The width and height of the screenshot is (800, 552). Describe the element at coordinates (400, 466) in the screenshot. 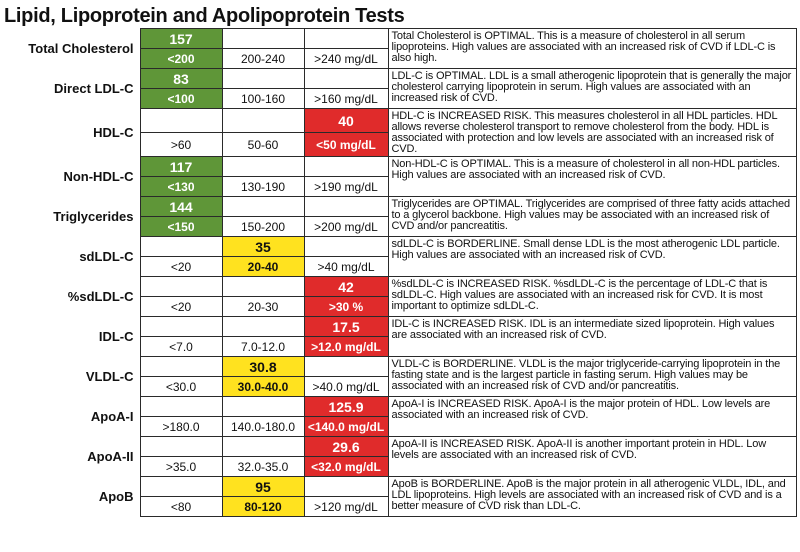

I see `table-row: >35.0 32.0-35.0 <32.0 mg/dL` at that location.